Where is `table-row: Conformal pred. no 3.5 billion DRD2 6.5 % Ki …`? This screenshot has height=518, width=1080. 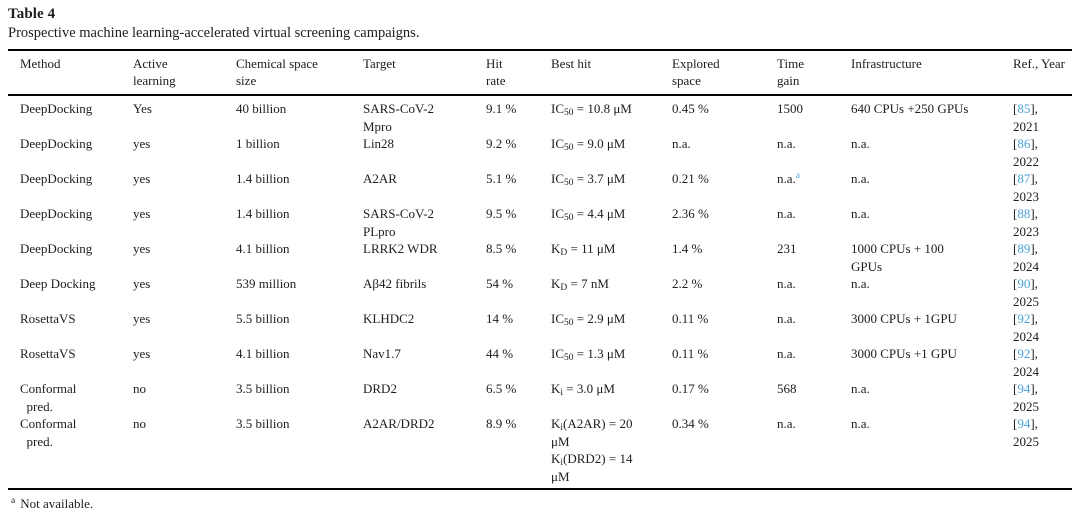
table-row: Conformal pred. no 3.5 billion DRD2 6.5 % Ki … is located at coordinates (540, 397).